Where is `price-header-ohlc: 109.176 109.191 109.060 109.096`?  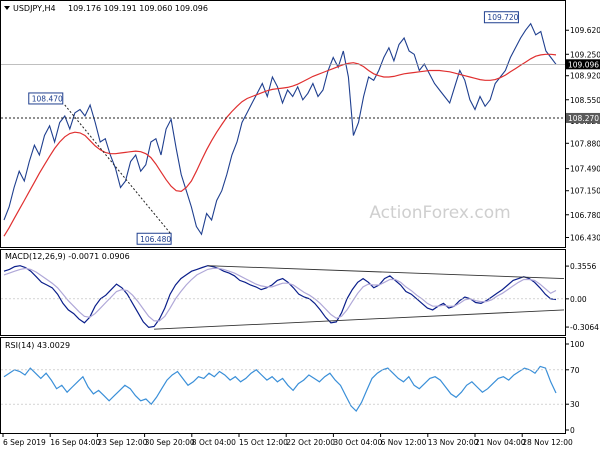
price-header-ohlc: 109.176 109.191 109.060 109.096 is located at coordinates (138, 8).